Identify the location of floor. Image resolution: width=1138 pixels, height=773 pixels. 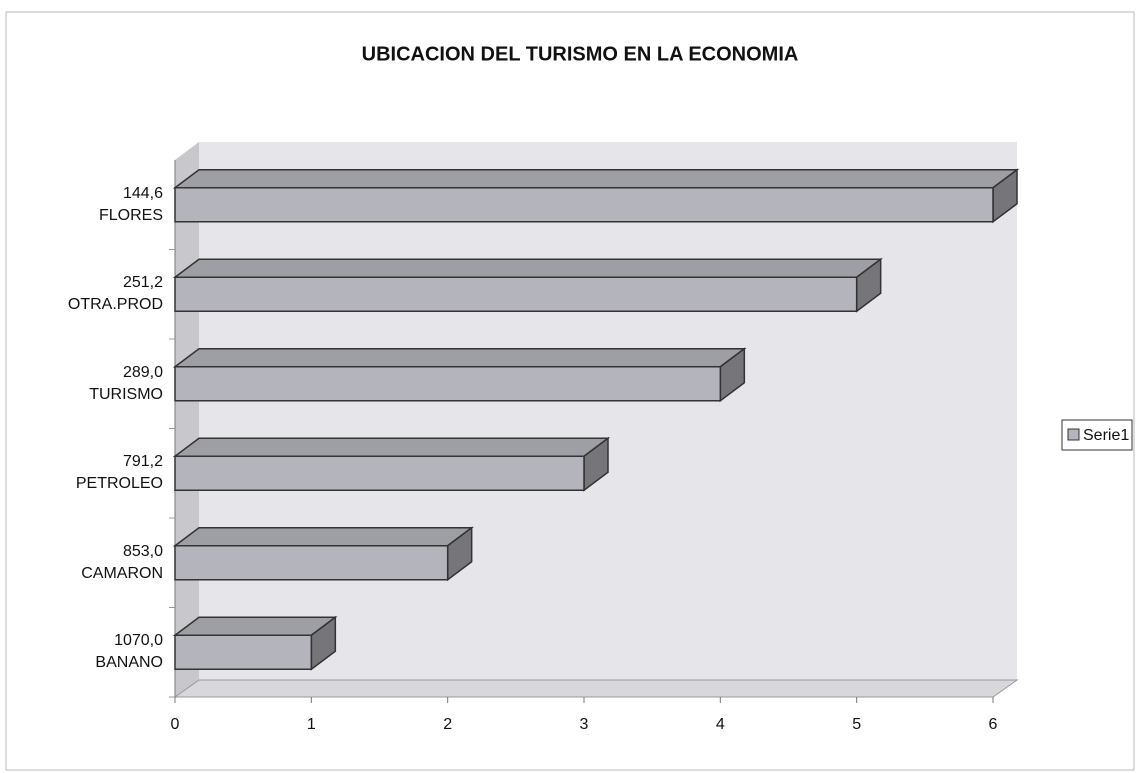
(596, 688).